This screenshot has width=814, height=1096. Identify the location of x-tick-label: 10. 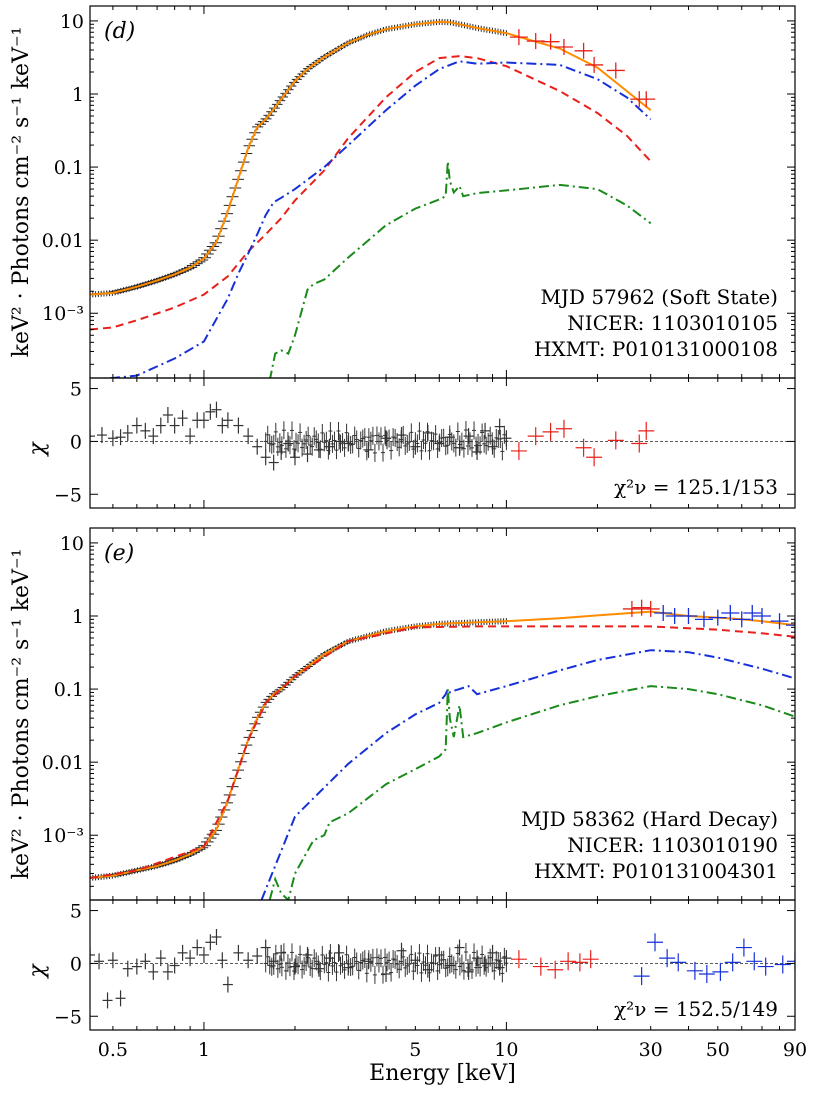
(506, 1050).